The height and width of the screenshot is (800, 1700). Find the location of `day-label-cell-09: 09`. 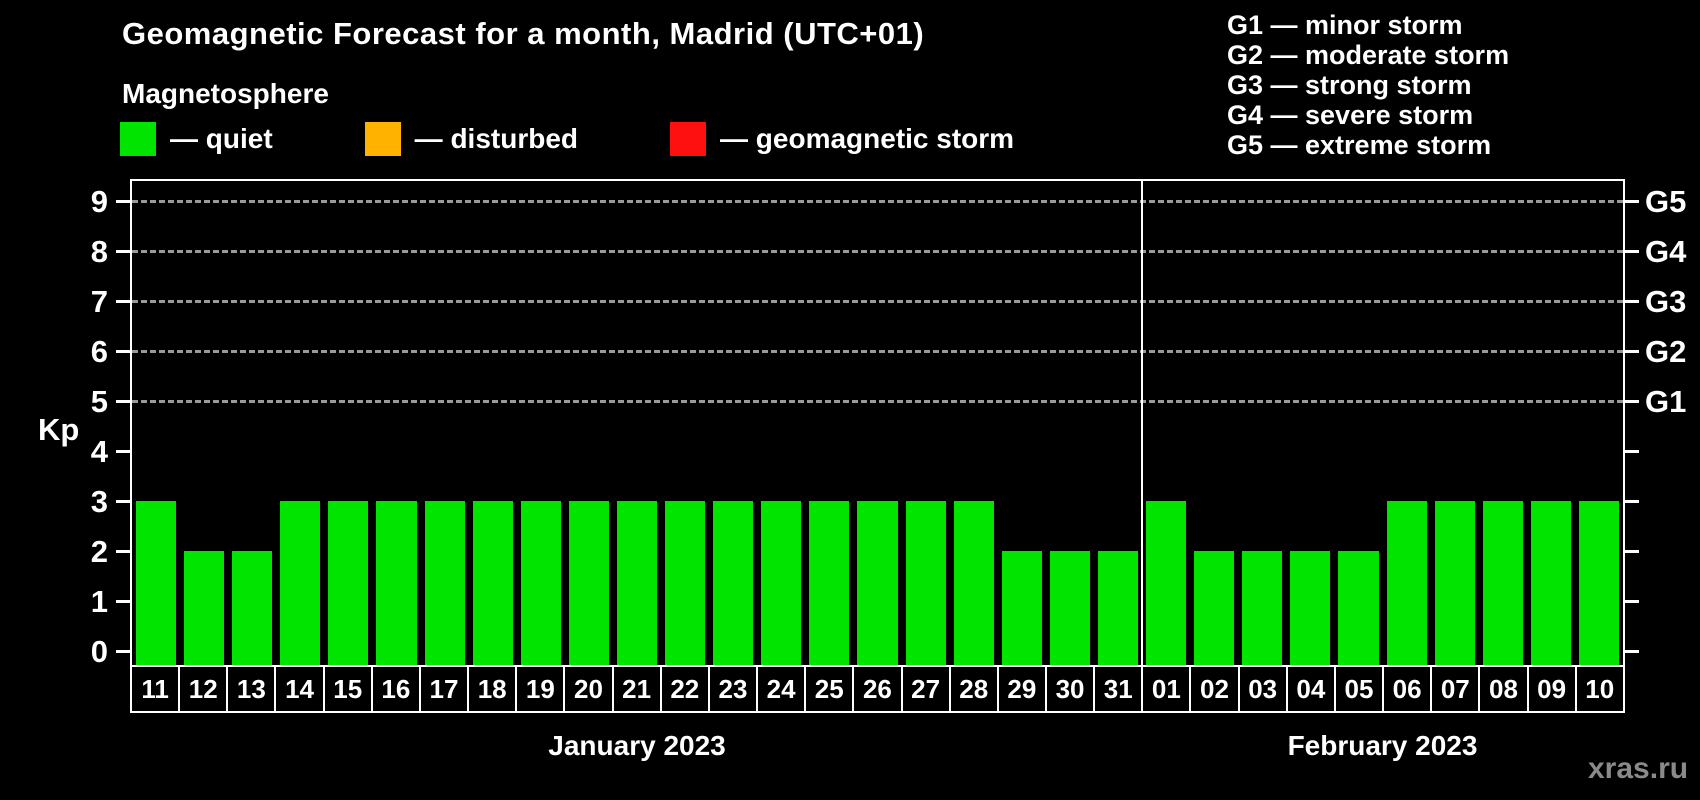

day-label-cell-09: 09 is located at coordinates (1551, 689).